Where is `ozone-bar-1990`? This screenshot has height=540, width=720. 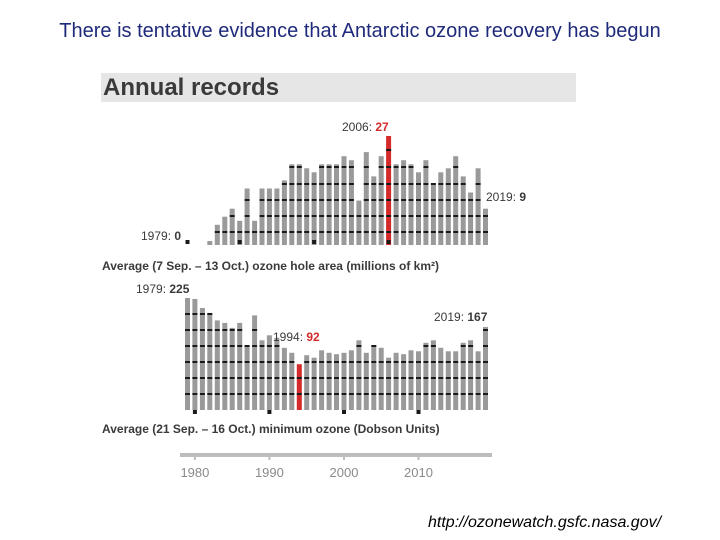 ozone-bar-1990 is located at coordinates (269, 372).